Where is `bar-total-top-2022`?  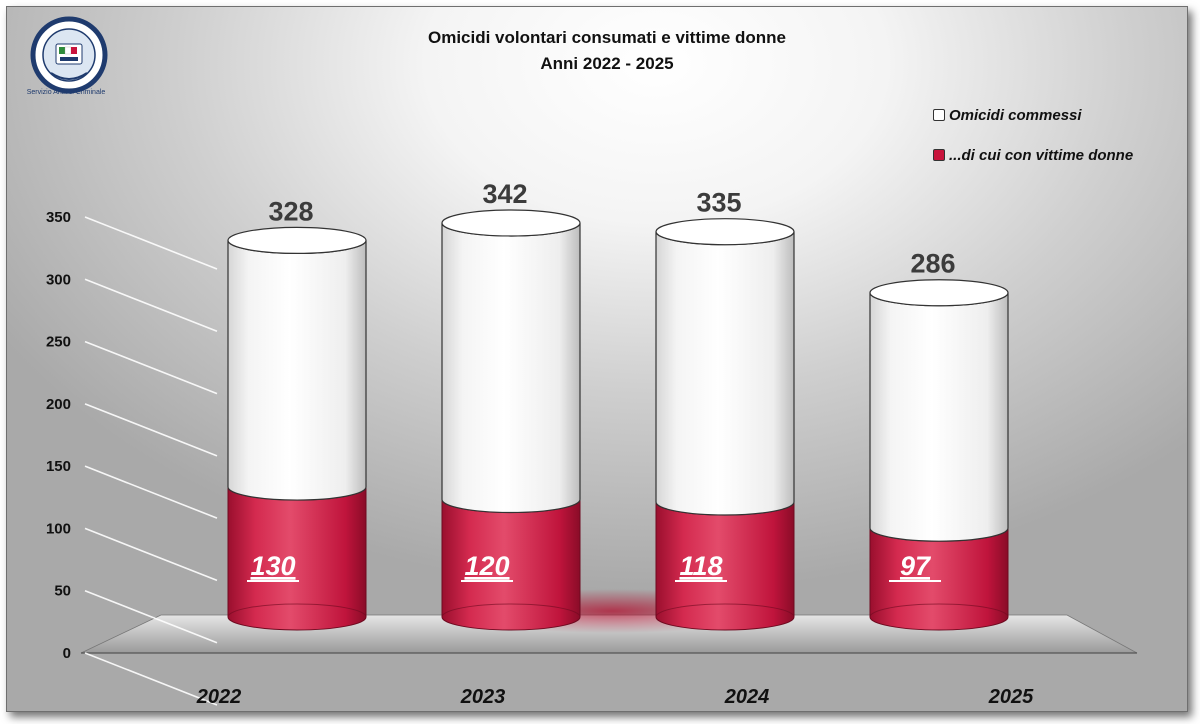
bar-total-top-2022 is located at coordinates (297, 240).